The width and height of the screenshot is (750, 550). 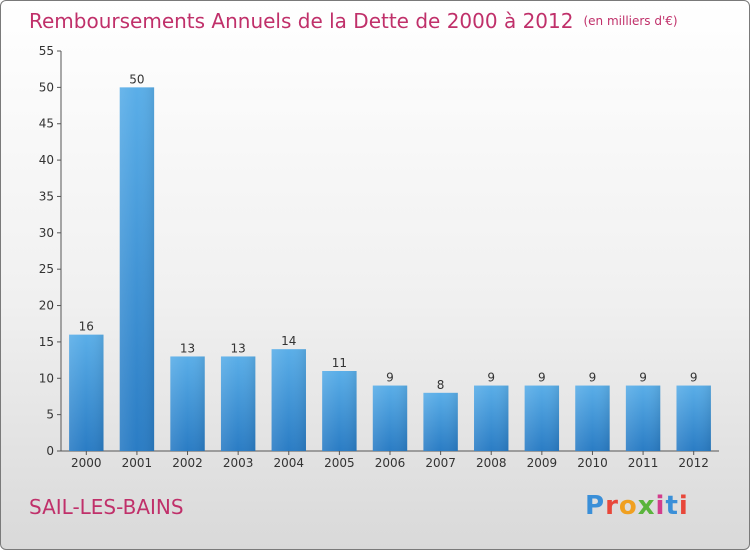 I want to click on x-tick-label: 2000, so click(x=86, y=463).